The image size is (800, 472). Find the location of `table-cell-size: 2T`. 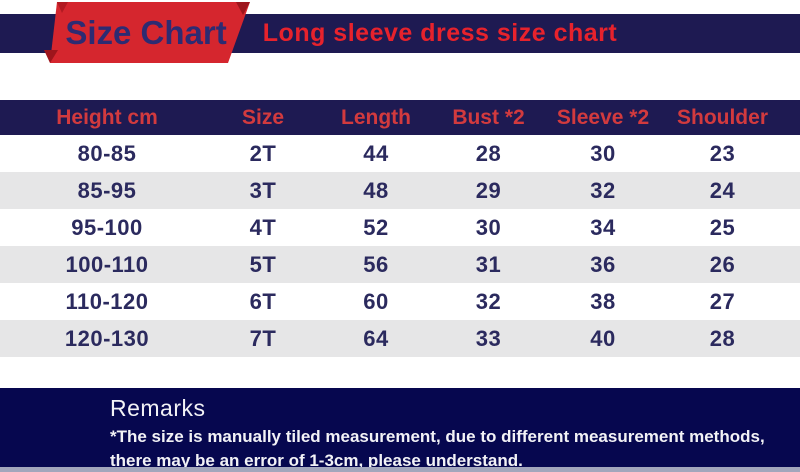

table-cell-size: 2T is located at coordinates (263, 153).